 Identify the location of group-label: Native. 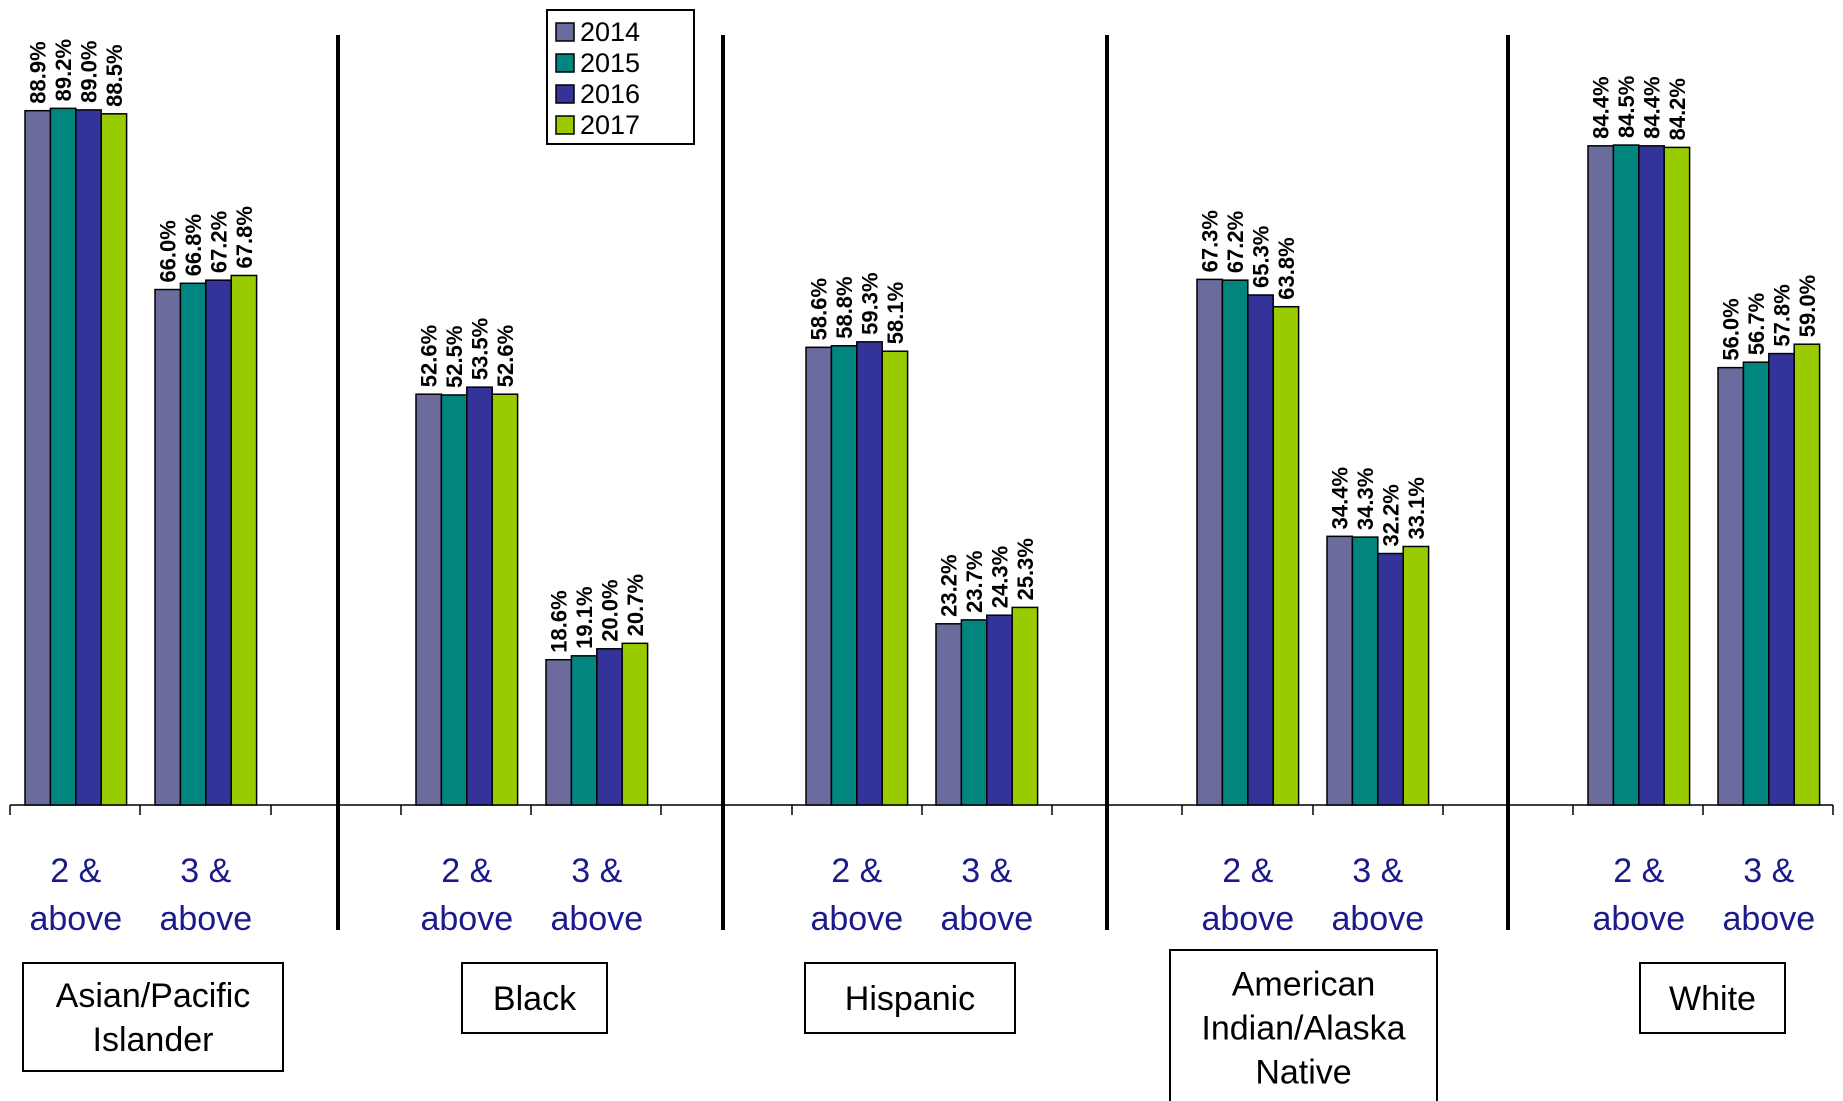
(1303, 1073).